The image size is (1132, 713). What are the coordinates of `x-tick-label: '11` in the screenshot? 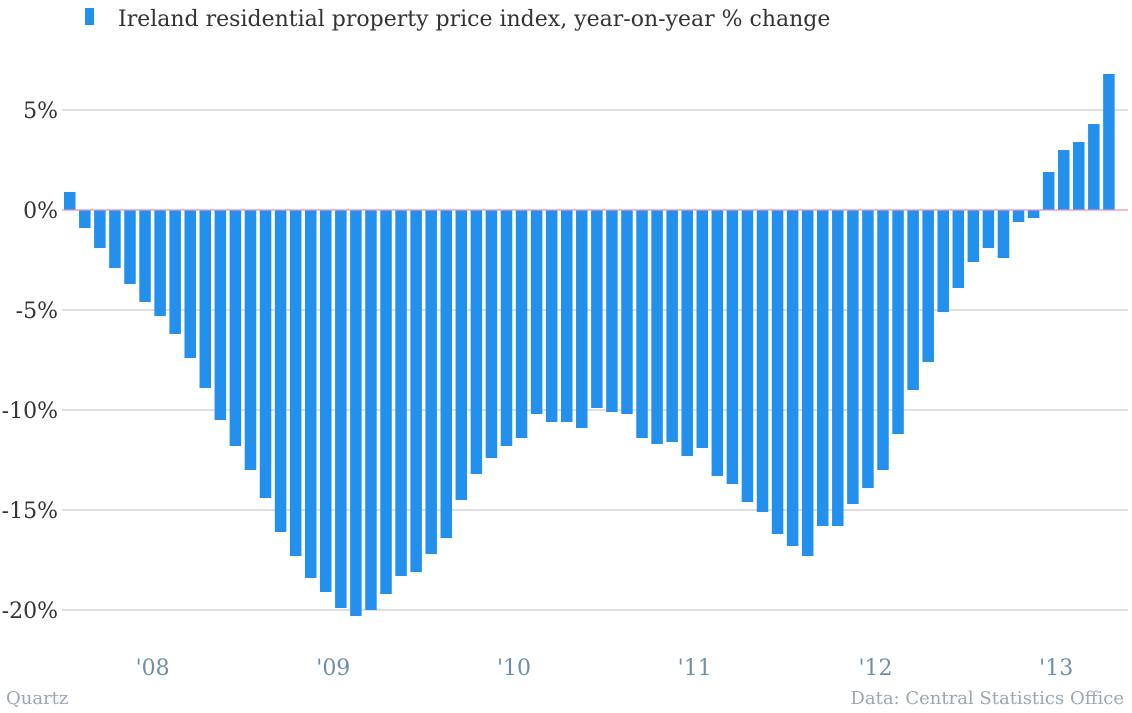 It's located at (695, 668).